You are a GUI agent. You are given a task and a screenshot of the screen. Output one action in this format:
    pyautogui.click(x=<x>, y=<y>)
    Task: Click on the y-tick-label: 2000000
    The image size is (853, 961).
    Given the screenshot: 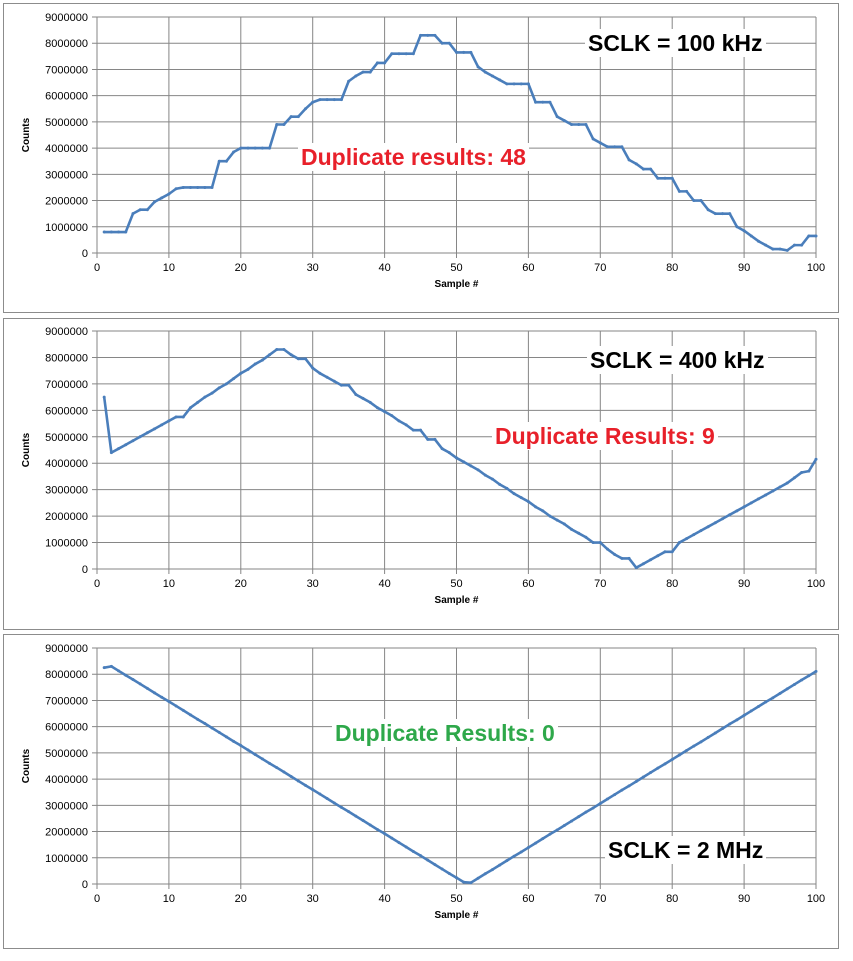 What is the action you would take?
    pyautogui.click(x=66, y=833)
    